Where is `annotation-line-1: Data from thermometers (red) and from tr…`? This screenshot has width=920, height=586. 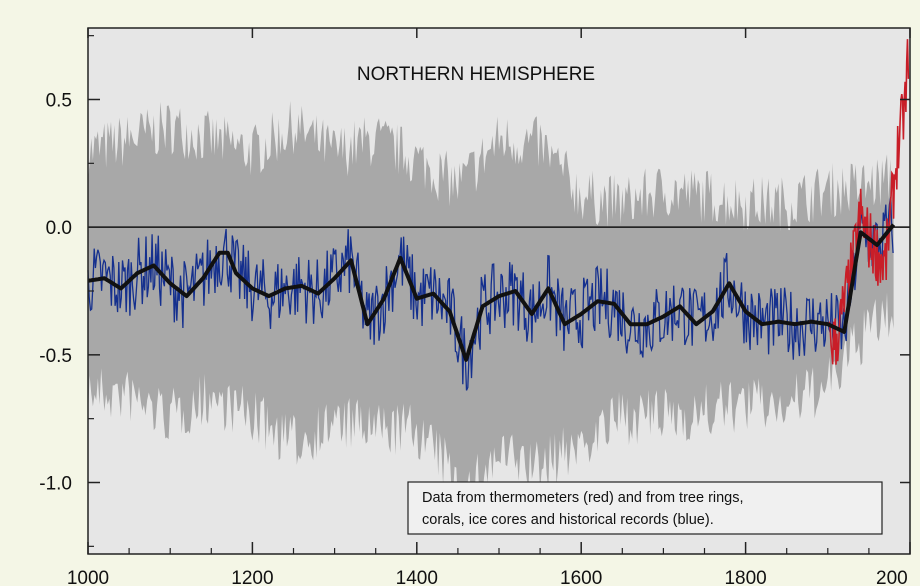 annotation-line-1: Data from thermometers (red) and from tr… is located at coordinates (583, 498).